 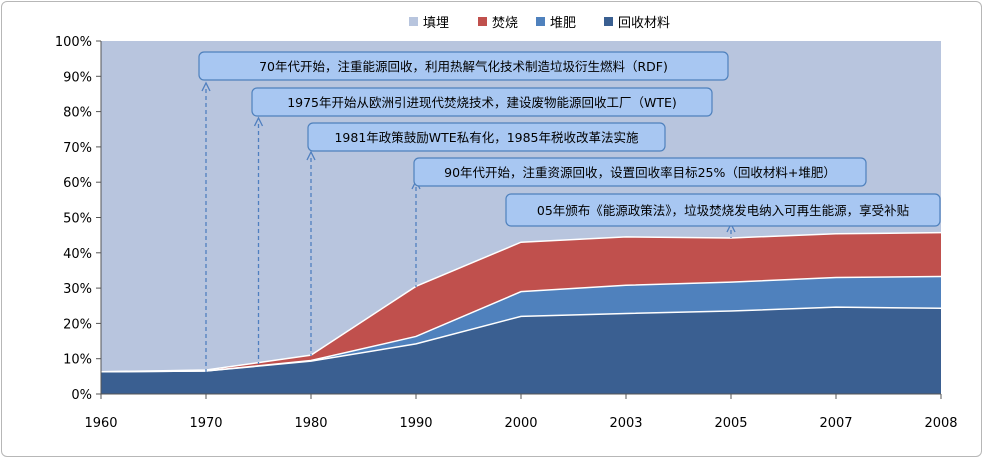 What do you see at coordinates (835, 423) in the screenshot?
I see `x-tick-label: 2007` at bounding box center [835, 423].